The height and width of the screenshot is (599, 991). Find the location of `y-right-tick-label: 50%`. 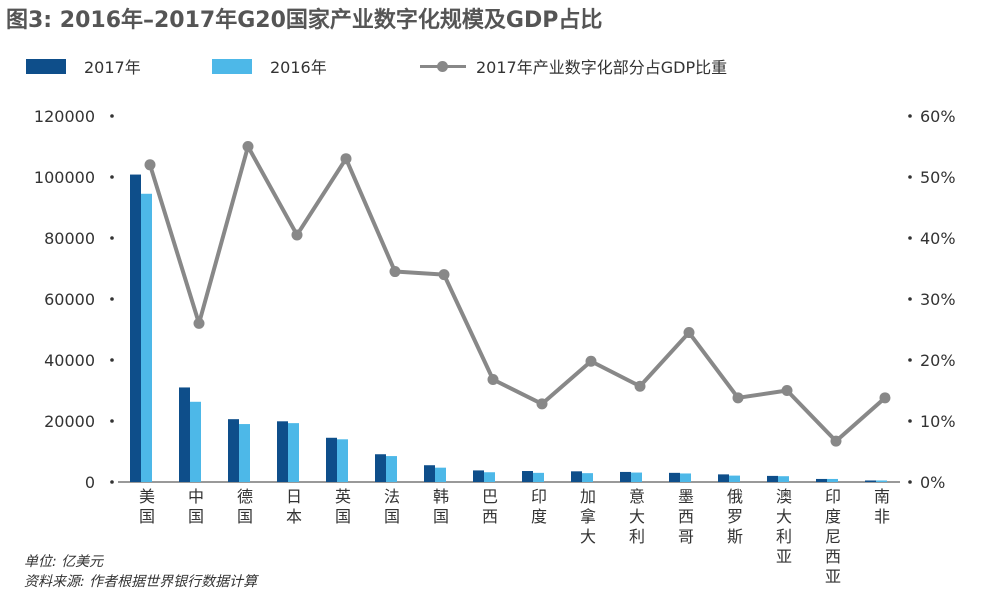

y-right-tick-label: 50% is located at coordinates (938, 177).